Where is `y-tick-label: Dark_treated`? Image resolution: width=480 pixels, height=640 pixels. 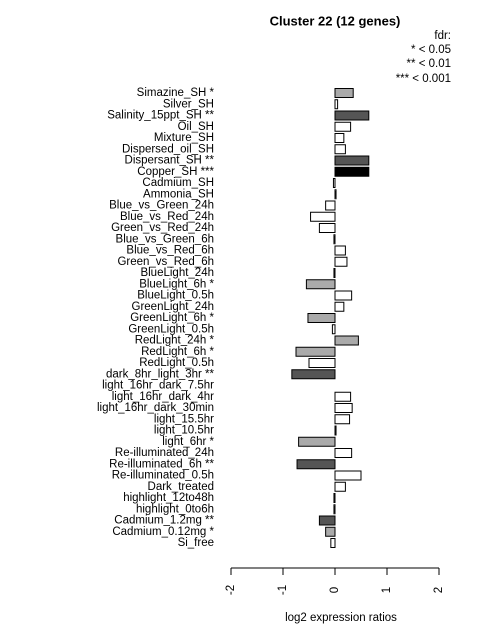 y-tick-label: Dark_treated is located at coordinates (181, 487).